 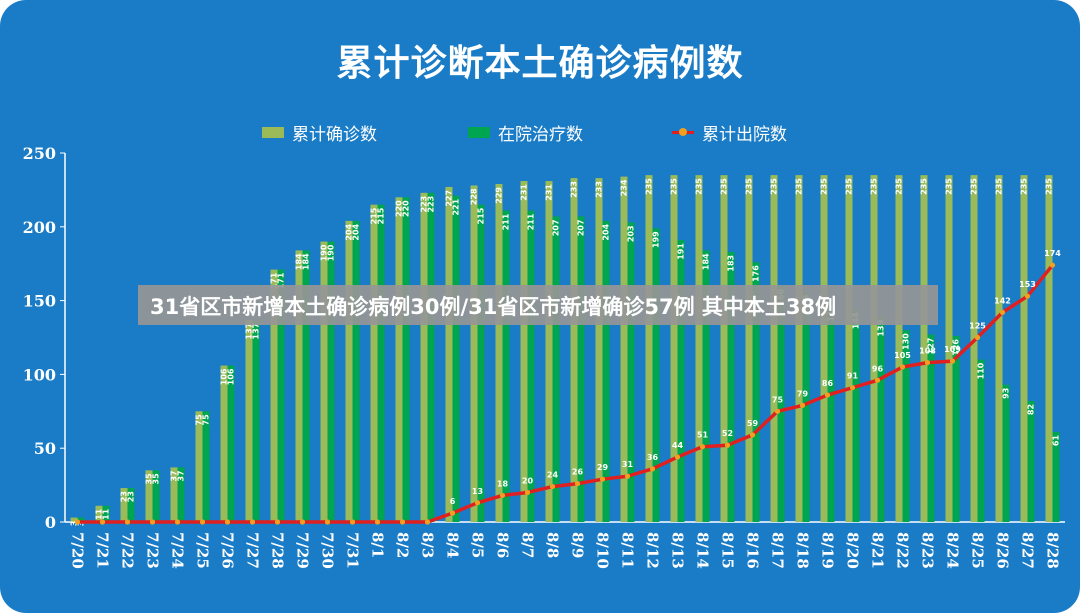 What do you see at coordinates (878, 550) in the screenshot?
I see `x-tick-label: 8/21` at bounding box center [878, 550].